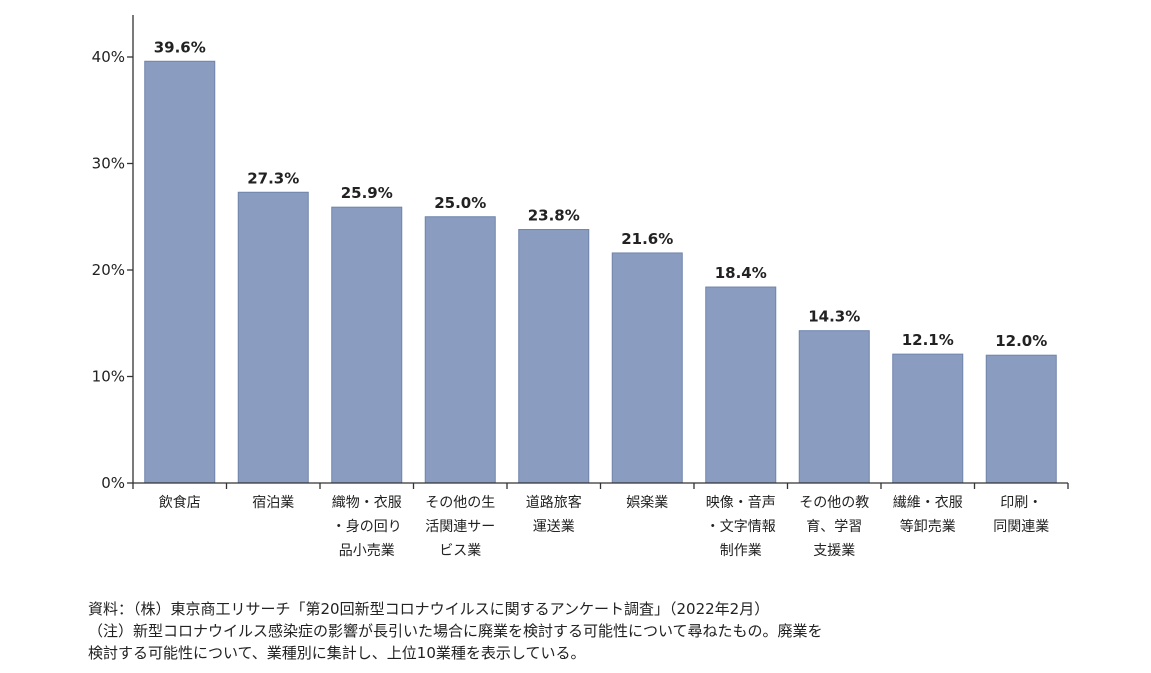  I want to click on x-tick-label-line: 品小売業, so click(367, 551).